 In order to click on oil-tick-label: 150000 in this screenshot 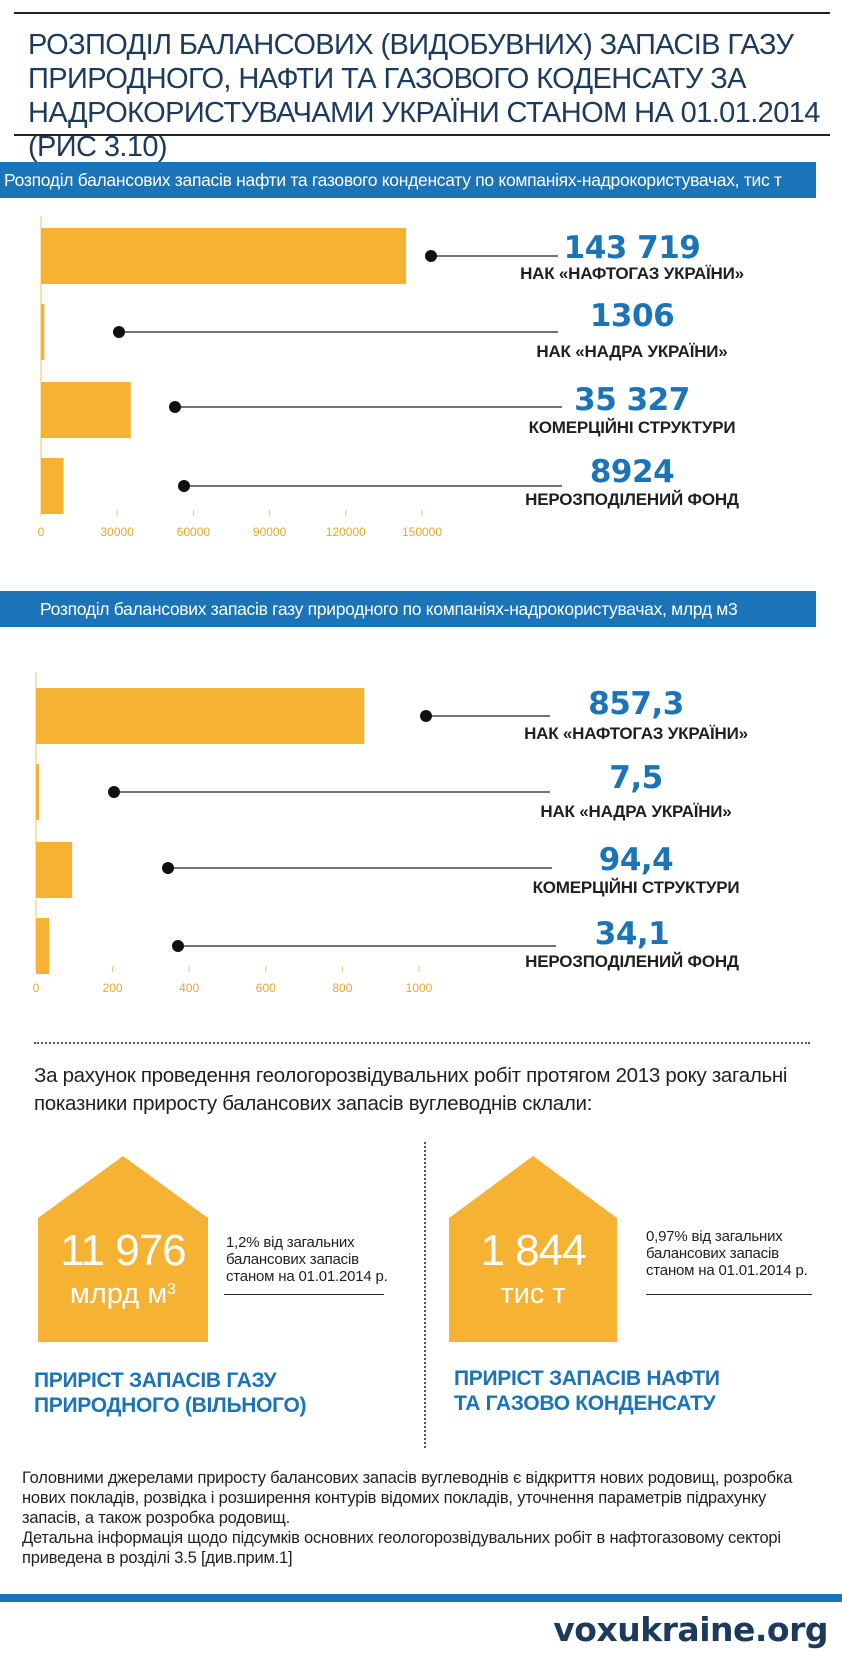, I will do `click(422, 532)`.